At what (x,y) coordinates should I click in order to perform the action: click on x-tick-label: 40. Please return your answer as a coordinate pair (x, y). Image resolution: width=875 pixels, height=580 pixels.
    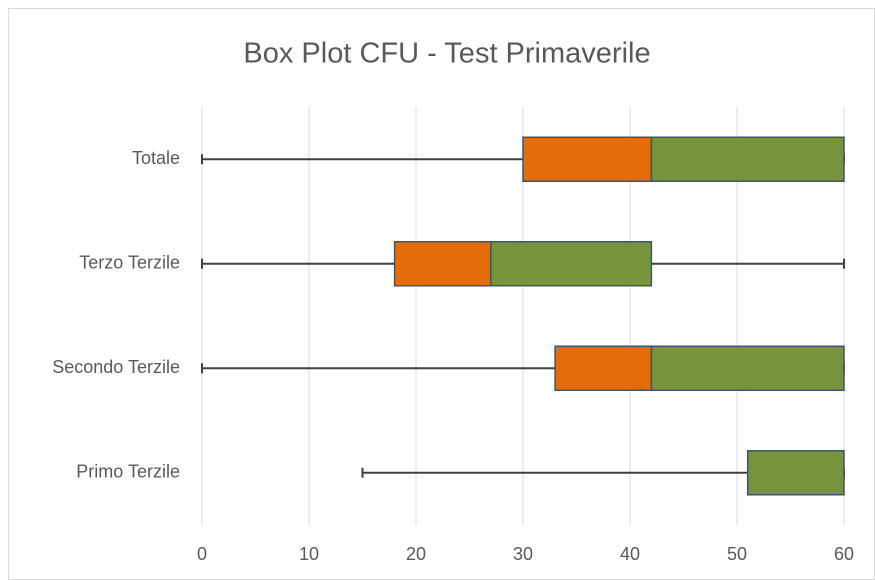
    Looking at the image, I should click on (630, 554).